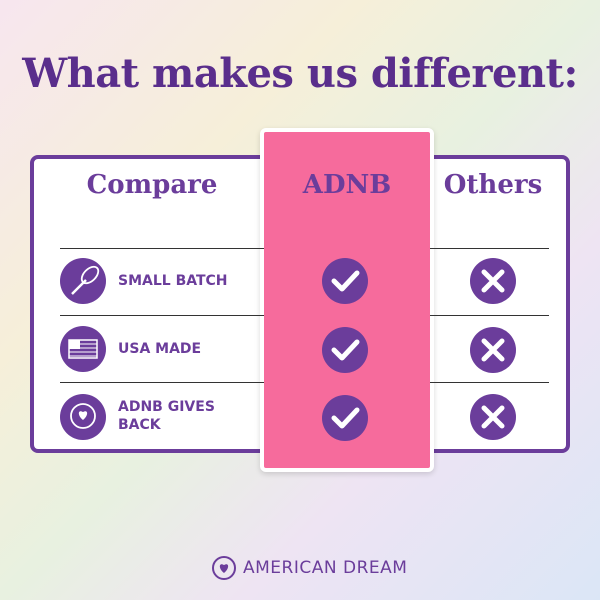 The width and height of the screenshot is (600, 600). What do you see at coordinates (152, 185) in the screenshot?
I see `column-header: Compare` at bounding box center [152, 185].